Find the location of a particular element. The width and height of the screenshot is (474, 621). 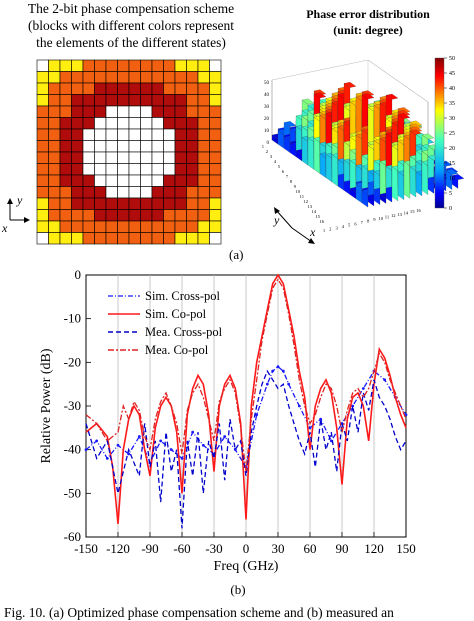

row-tick-label: 9 is located at coordinates (295, 186).